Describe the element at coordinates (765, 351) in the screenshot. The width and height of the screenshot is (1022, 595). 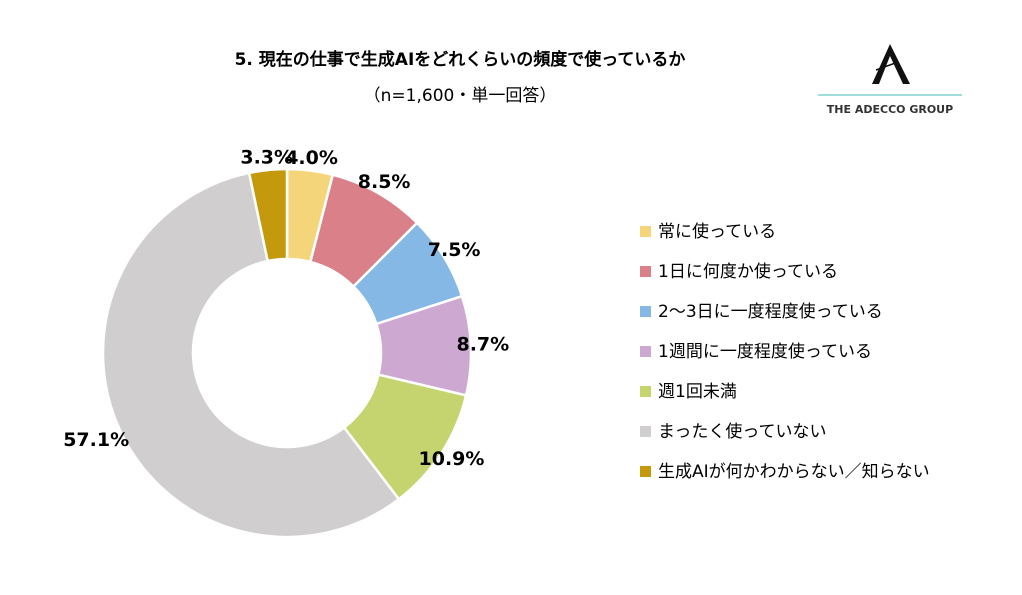
I see `legend-label: 1週間に一度程度使っている` at that location.